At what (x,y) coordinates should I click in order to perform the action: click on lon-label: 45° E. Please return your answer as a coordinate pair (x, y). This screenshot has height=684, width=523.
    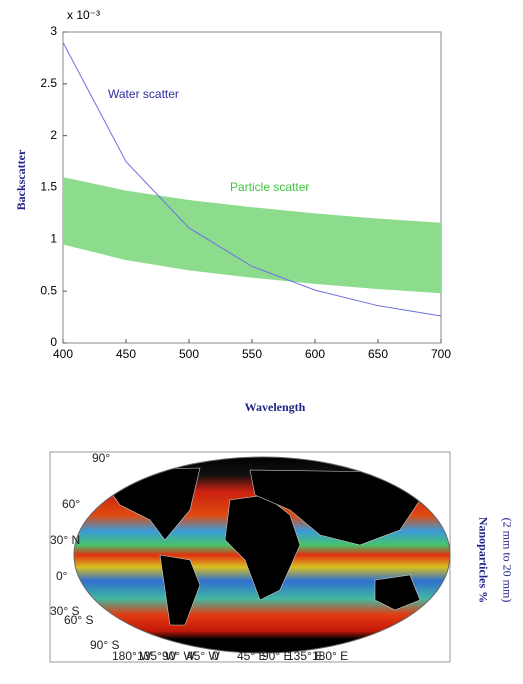
    Looking at the image, I should click on (251, 656).